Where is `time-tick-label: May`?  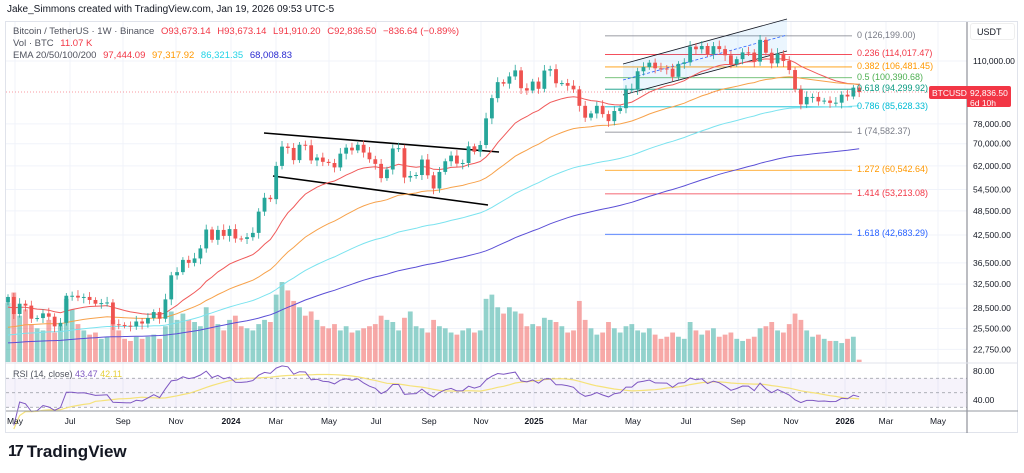 time-tick-label: May is located at coordinates (15, 421).